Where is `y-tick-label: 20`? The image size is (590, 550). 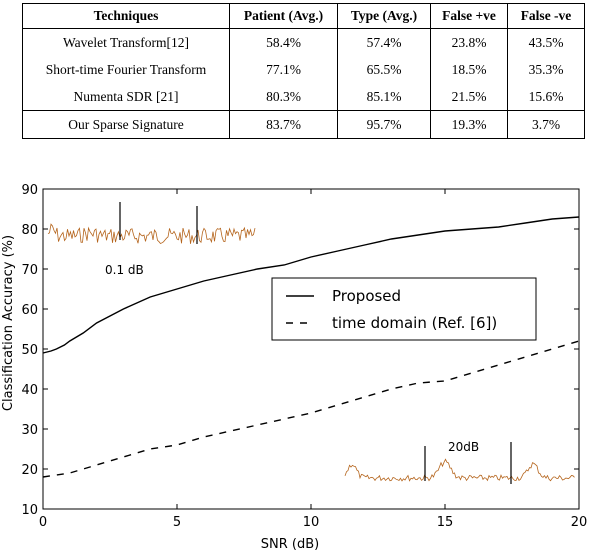
y-tick-label: 20 is located at coordinates (29, 470).